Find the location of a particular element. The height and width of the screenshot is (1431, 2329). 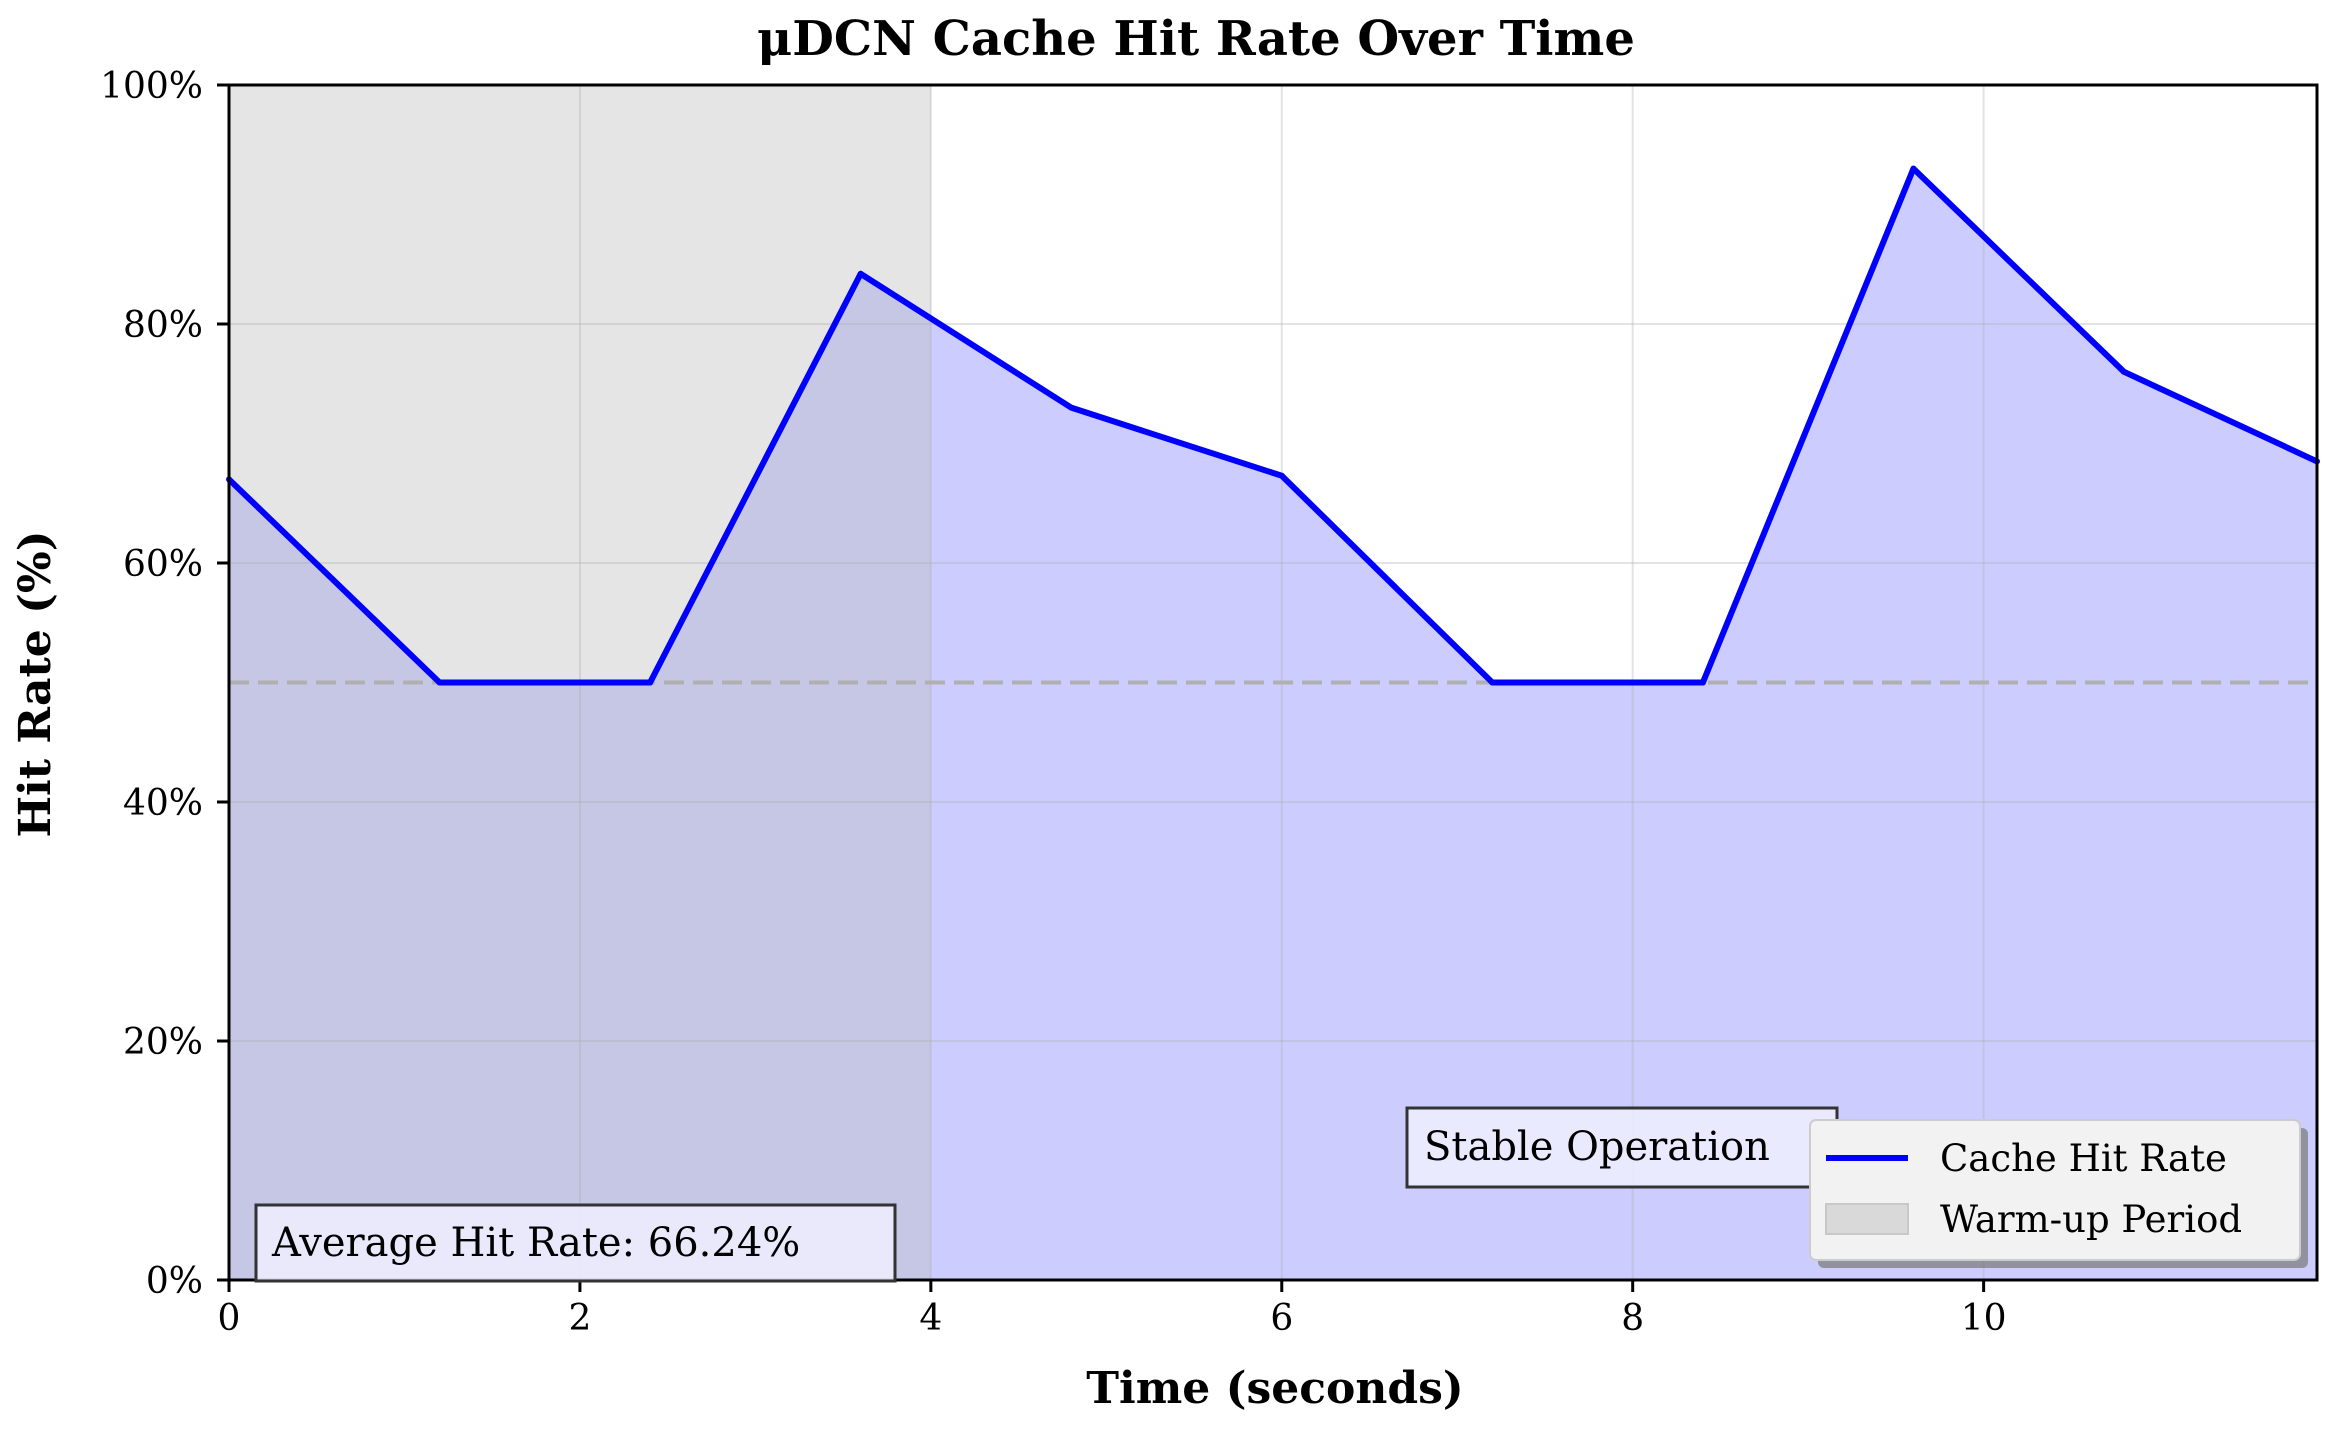

stable-operation-text: Stable Operation is located at coordinates (1597, 1147).